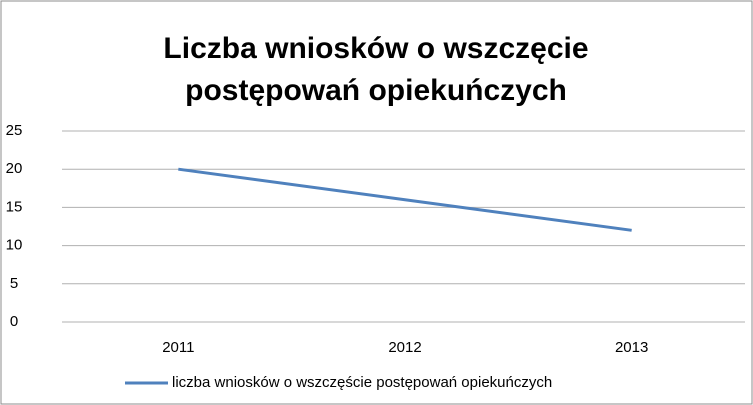  What do you see at coordinates (14, 321) in the screenshot?
I see `y-tick-label: 0` at bounding box center [14, 321].